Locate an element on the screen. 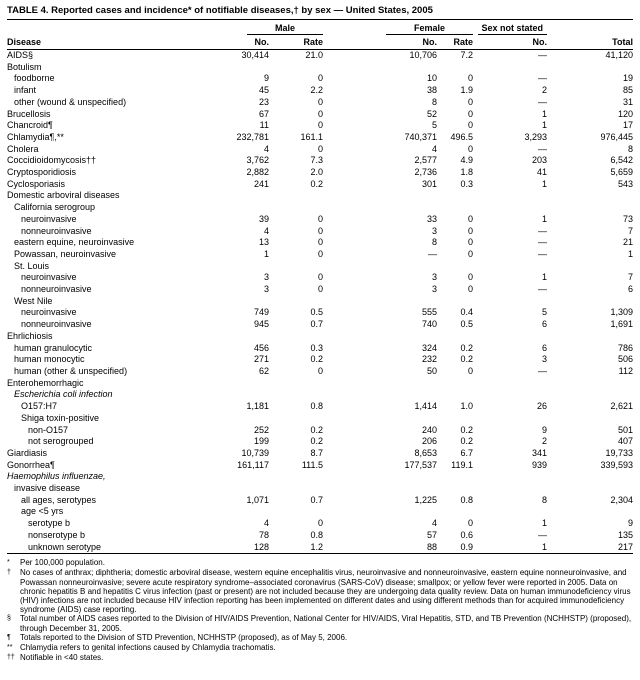 The height and width of the screenshot is (680, 640). value-cell: 456 is located at coordinates (261, 347).